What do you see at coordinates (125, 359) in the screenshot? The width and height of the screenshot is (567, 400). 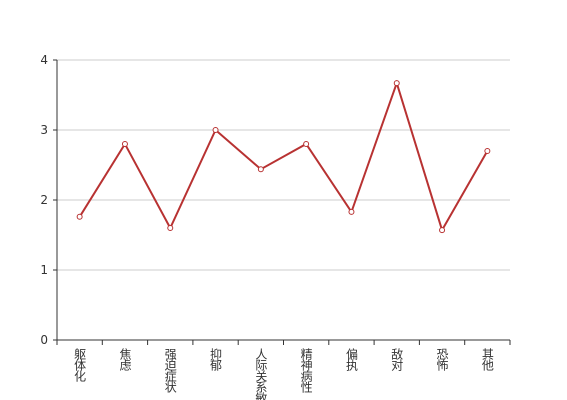 I see `x-tick-label: 焦虑` at bounding box center [125, 359].